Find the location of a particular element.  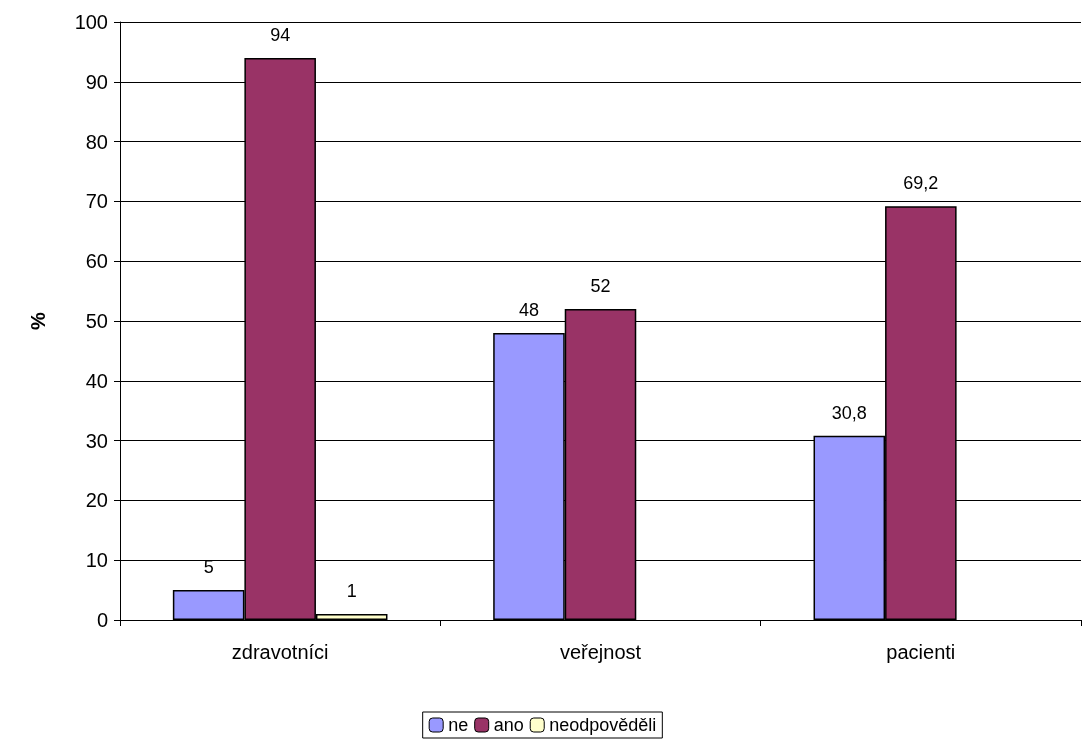

y-tick-label: 90 is located at coordinates (96, 81).